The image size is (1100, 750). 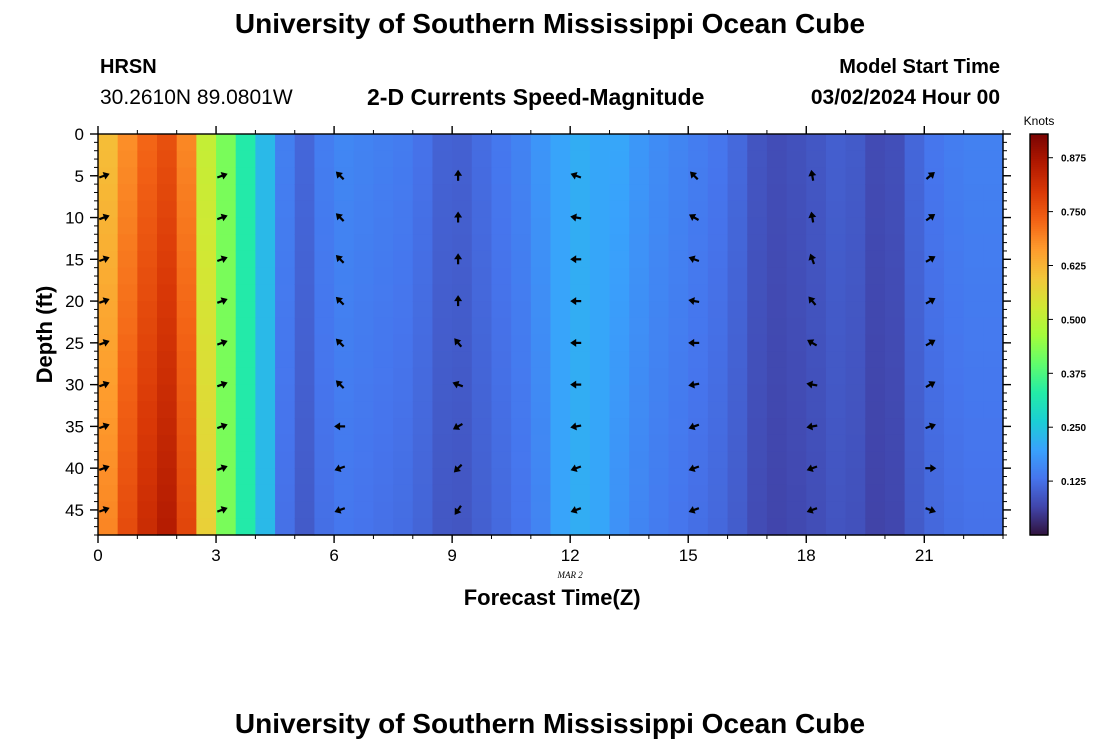 I want to click on model-start-label: Model Start Time, so click(x=919, y=67).